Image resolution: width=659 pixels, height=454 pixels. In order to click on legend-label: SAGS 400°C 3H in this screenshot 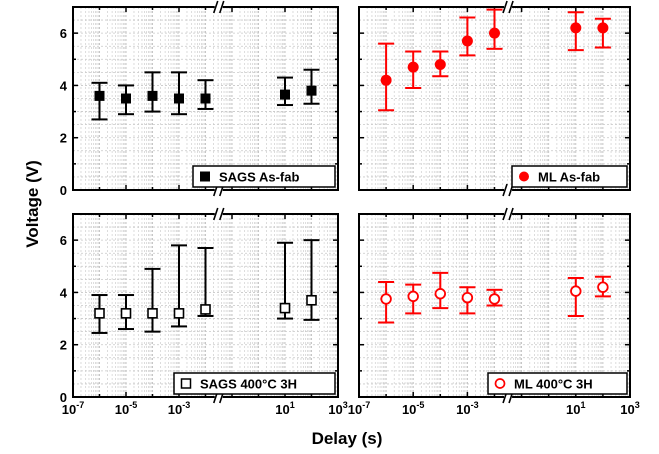, I will do `click(248, 384)`.